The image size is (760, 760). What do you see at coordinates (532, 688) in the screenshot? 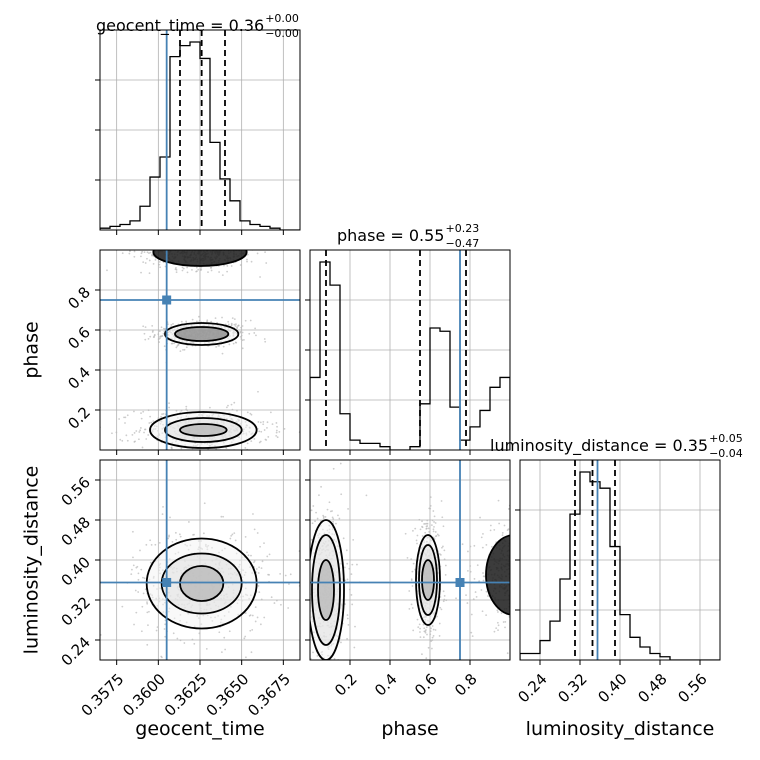
I see `x-tick-label: 0.24` at bounding box center [532, 688].